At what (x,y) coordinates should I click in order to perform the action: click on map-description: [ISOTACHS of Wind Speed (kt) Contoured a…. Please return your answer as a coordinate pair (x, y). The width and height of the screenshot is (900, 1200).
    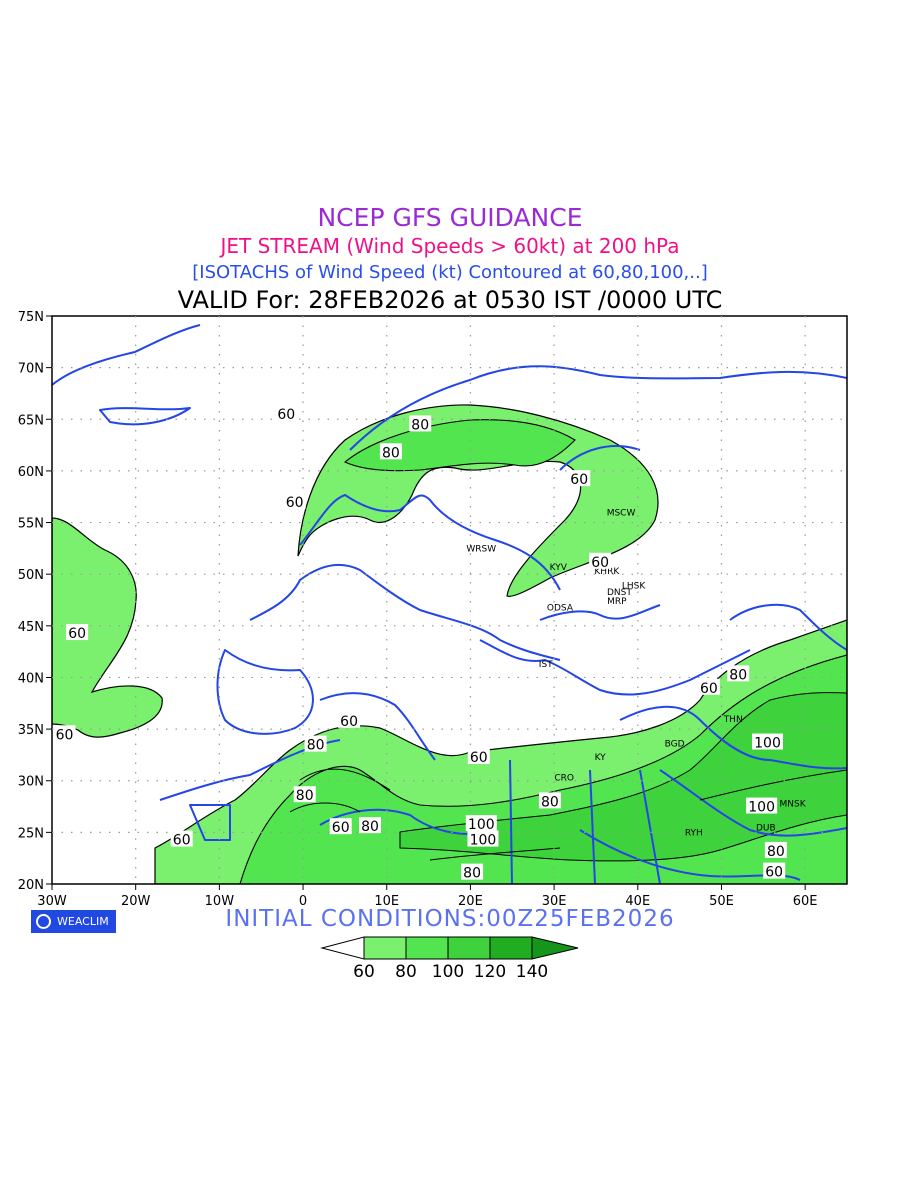
    Looking at the image, I should click on (450, 272).